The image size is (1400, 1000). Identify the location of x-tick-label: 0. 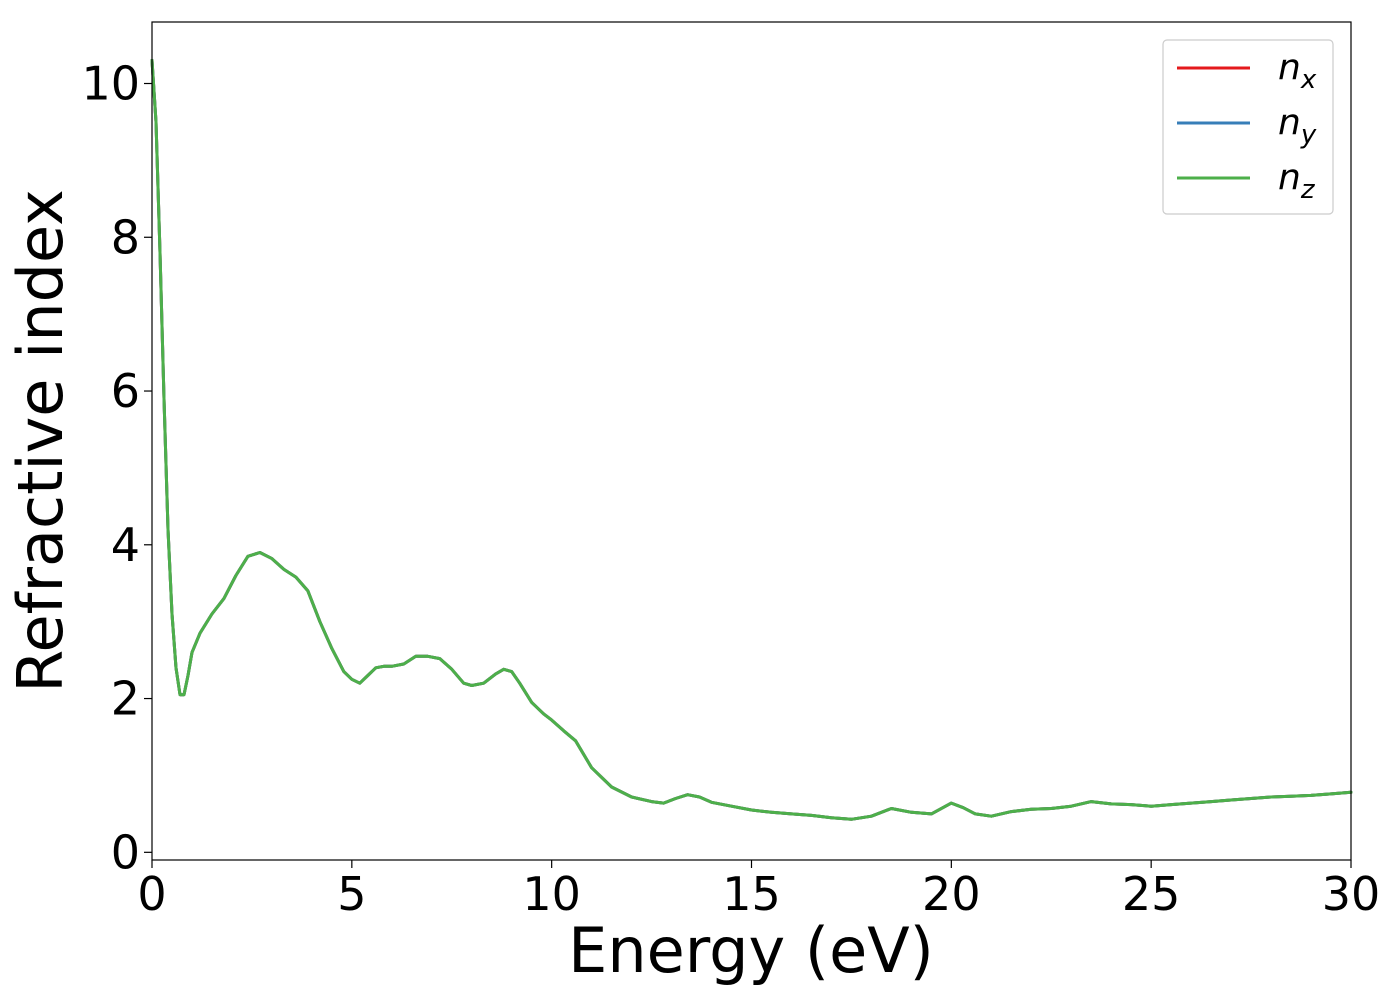
(151, 894).